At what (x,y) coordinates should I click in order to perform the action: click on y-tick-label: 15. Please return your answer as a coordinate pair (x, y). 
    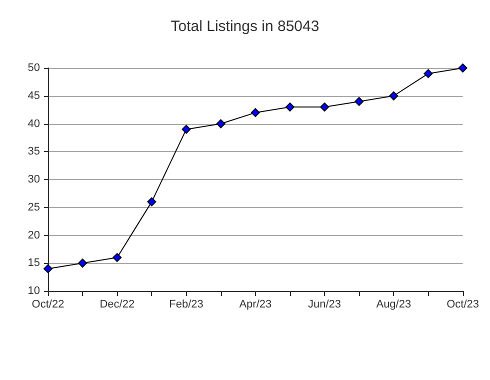
    Looking at the image, I should click on (34, 263).